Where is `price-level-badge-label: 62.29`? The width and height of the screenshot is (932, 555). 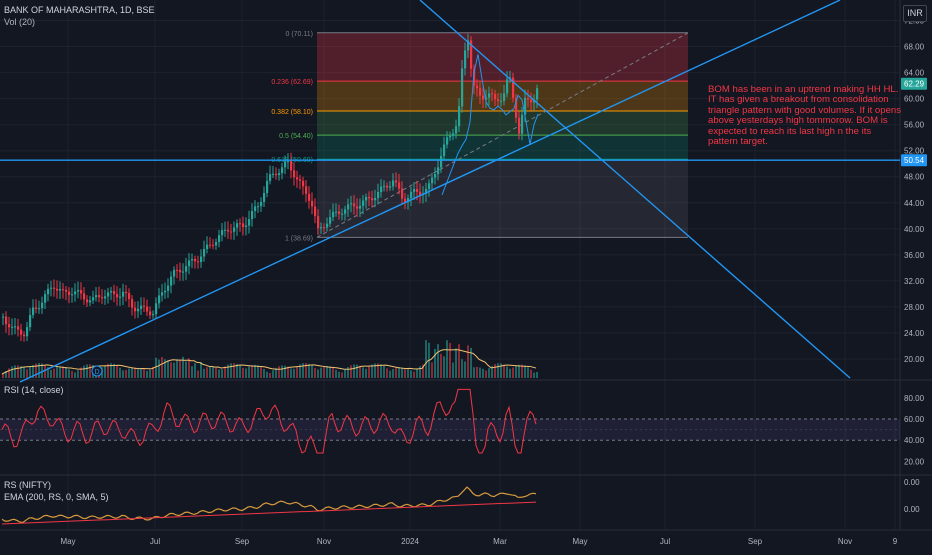 price-level-badge-label: 62.29 is located at coordinates (914, 84).